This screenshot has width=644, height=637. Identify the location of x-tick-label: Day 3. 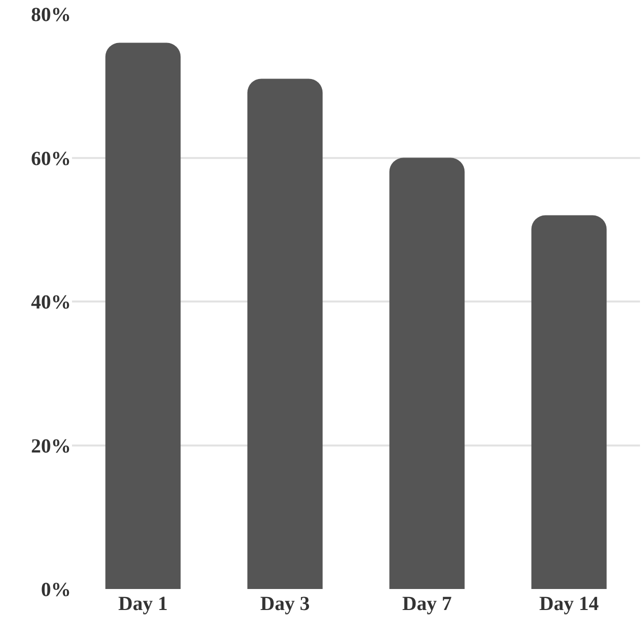
(285, 604).